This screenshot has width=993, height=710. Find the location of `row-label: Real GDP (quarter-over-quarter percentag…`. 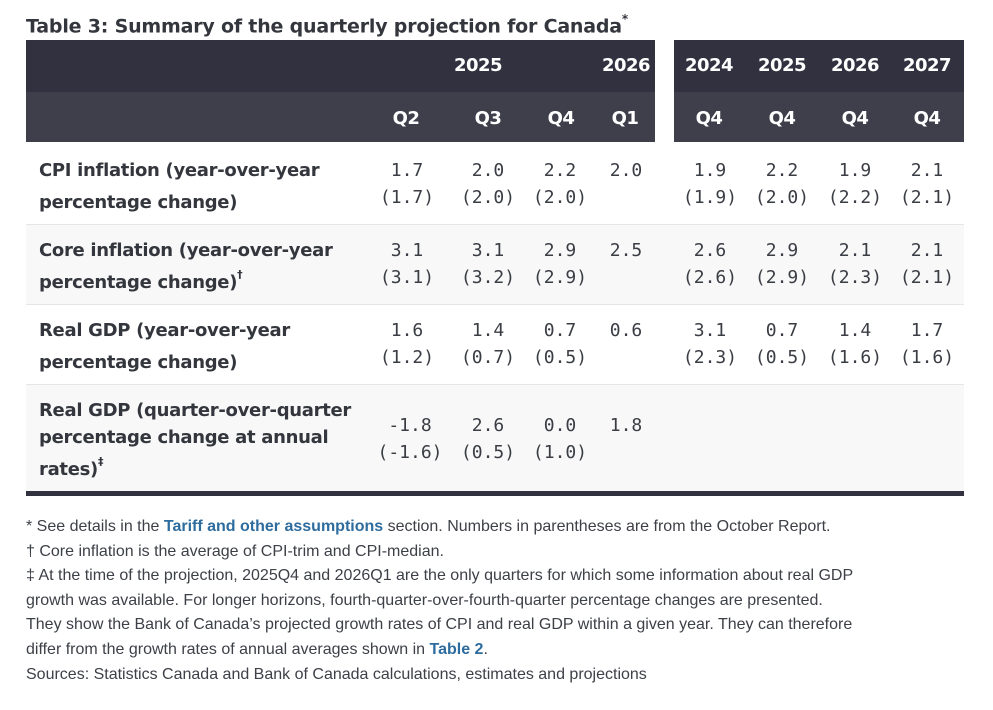

row-label: Real GDP (quarter-over-quarter percentag… is located at coordinates (195, 440).